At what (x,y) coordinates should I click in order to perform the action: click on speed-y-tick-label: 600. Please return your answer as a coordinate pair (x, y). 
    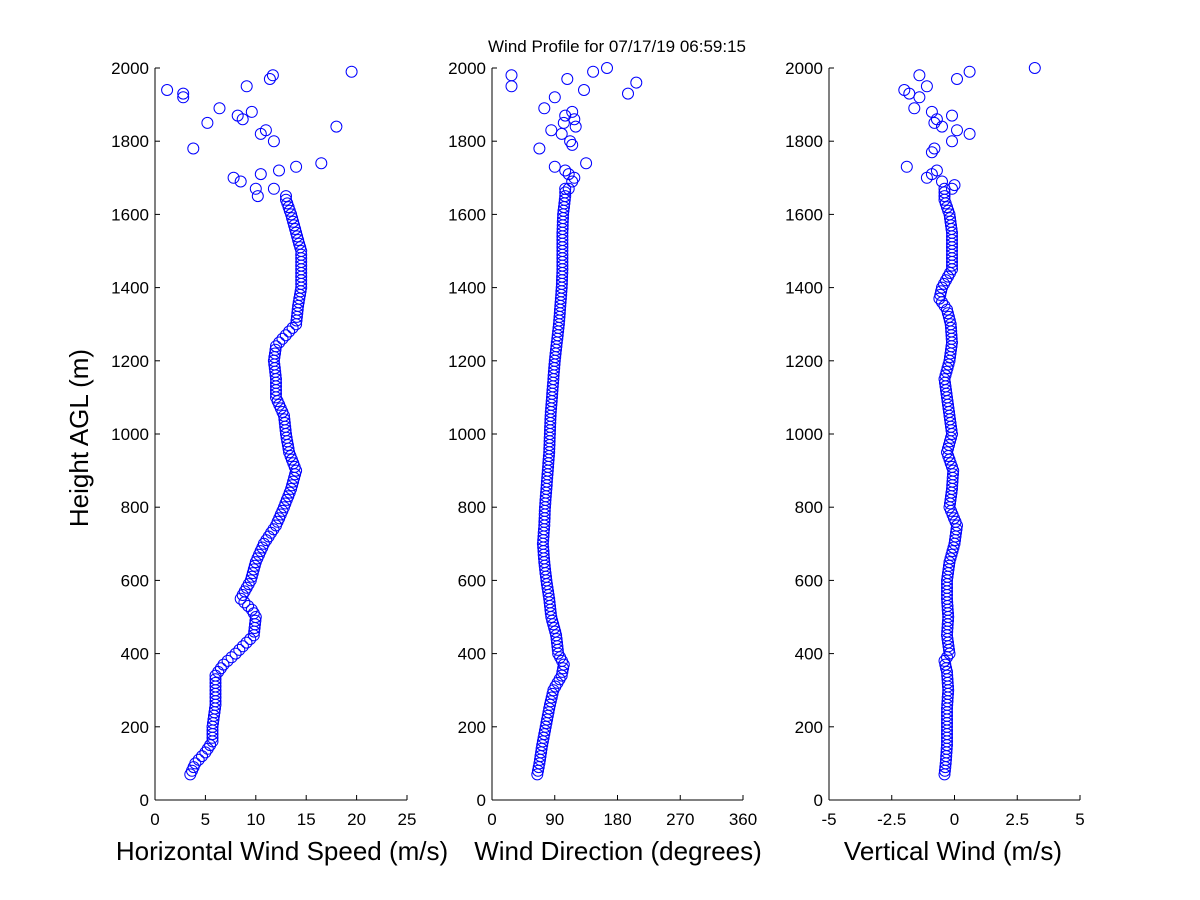
    Looking at the image, I should click on (135, 580).